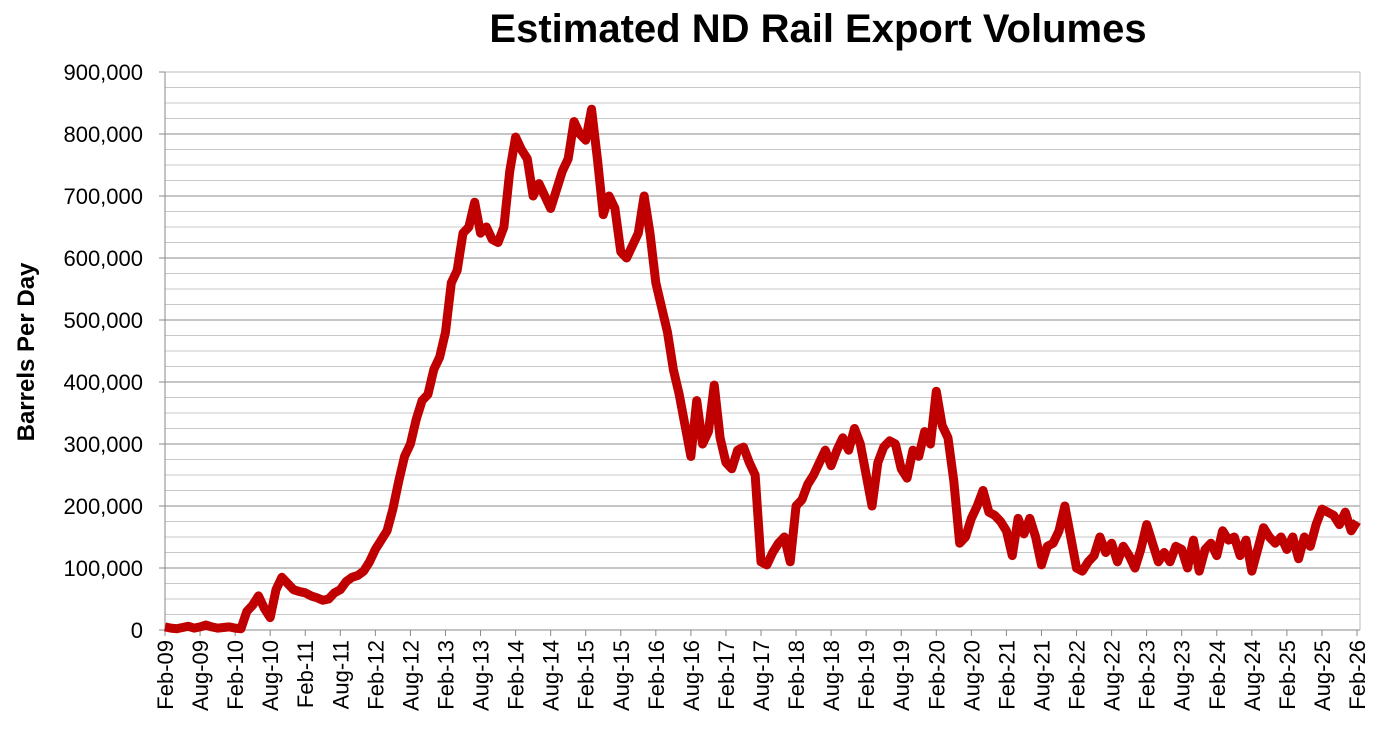 Image resolution: width=1385 pixels, height=746 pixels. Describe the element at coordinates (1147, 675) in the screenshot. I see `x-tick-label: Feb-23` at that location.